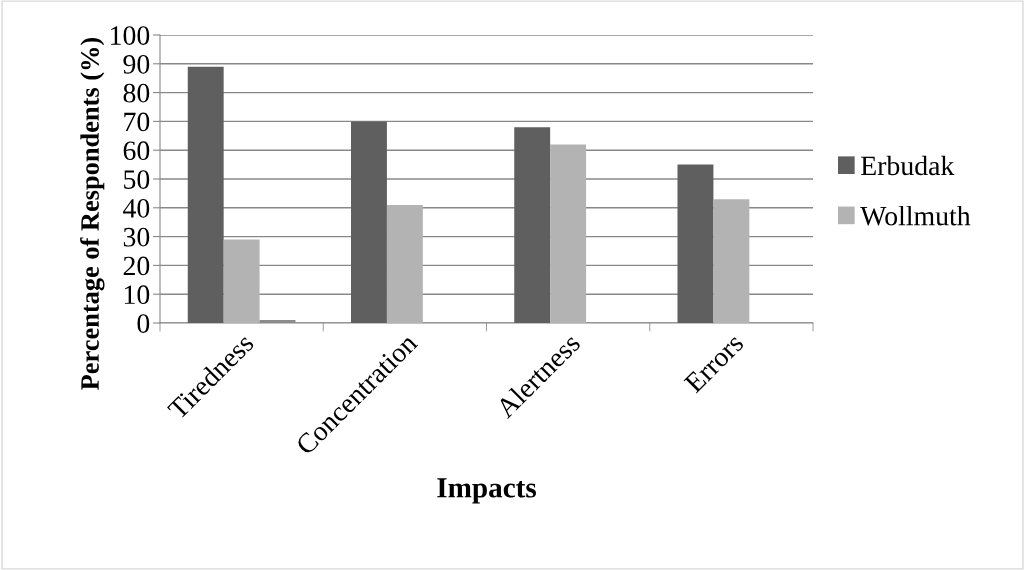 The width and height of the screenshot is (1025, 570). I want to click on legend-label: Wollmuth, so click(915, 215).